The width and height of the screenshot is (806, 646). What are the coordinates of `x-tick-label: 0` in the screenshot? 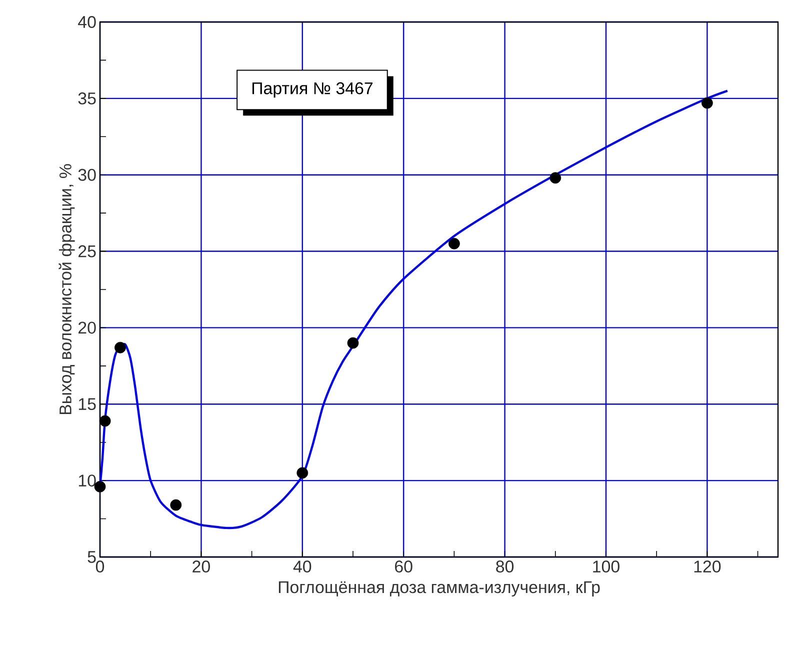 It's located at (100, 566).